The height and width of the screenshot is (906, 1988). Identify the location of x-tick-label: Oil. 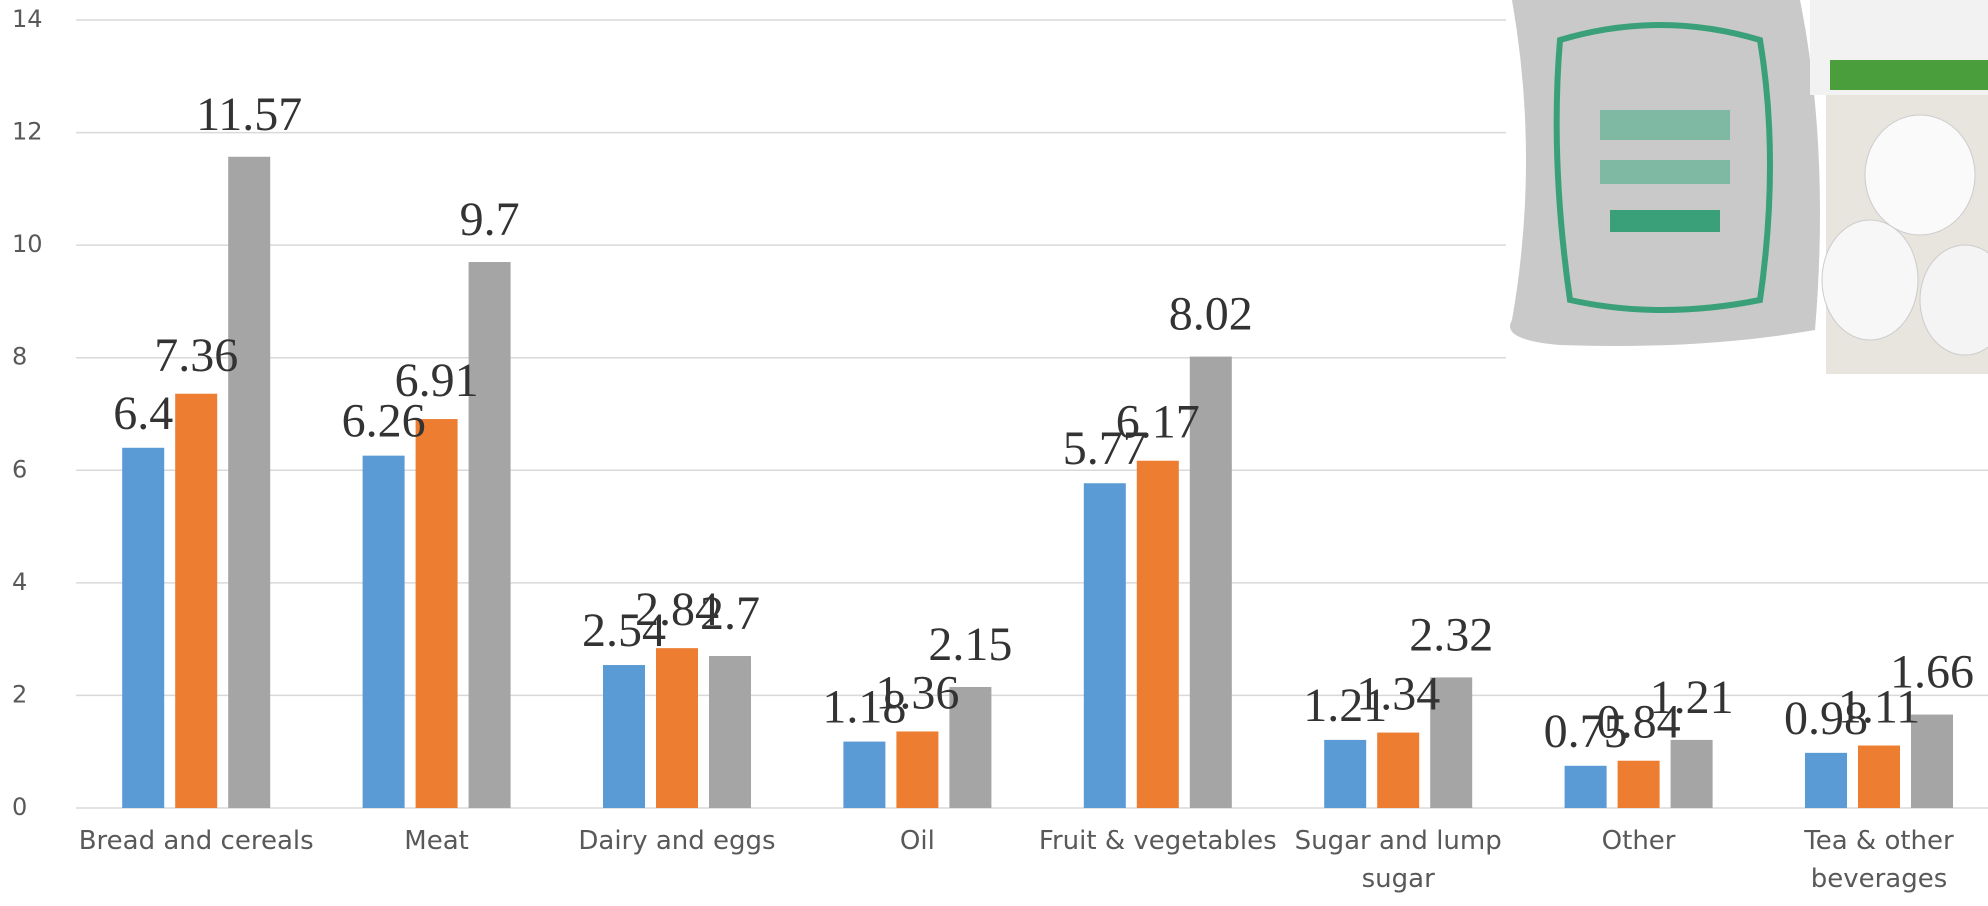
(917, 841).